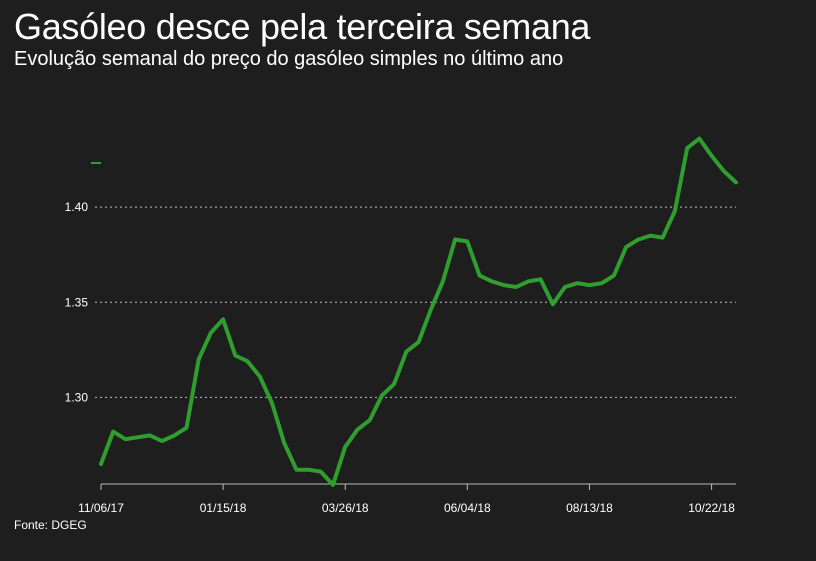 The height and width of the screenshot is (561, 816). I want to click on x-tick-label-3: 06/04/18, so click(467, 508).